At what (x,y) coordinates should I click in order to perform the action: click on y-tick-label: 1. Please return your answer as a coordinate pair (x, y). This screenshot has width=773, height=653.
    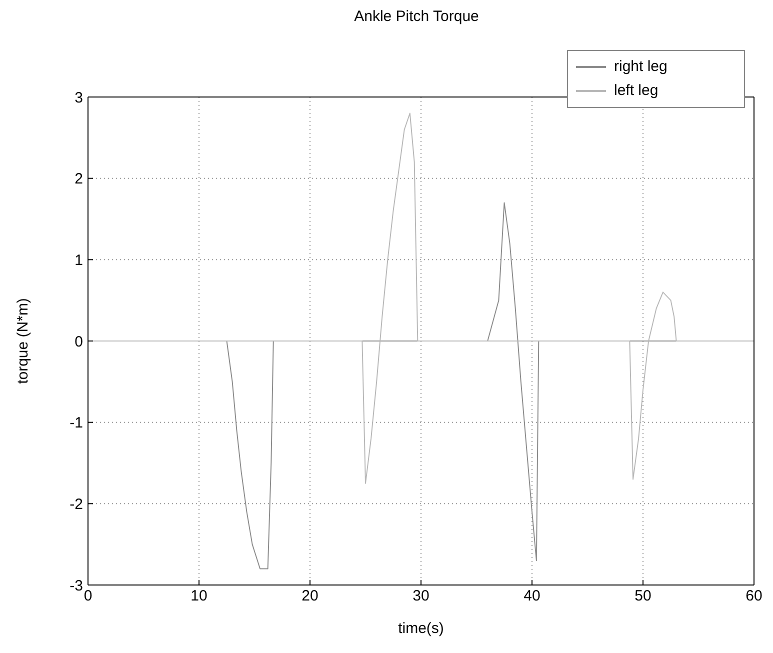
    Looking at the image, I should click on (78, 260).